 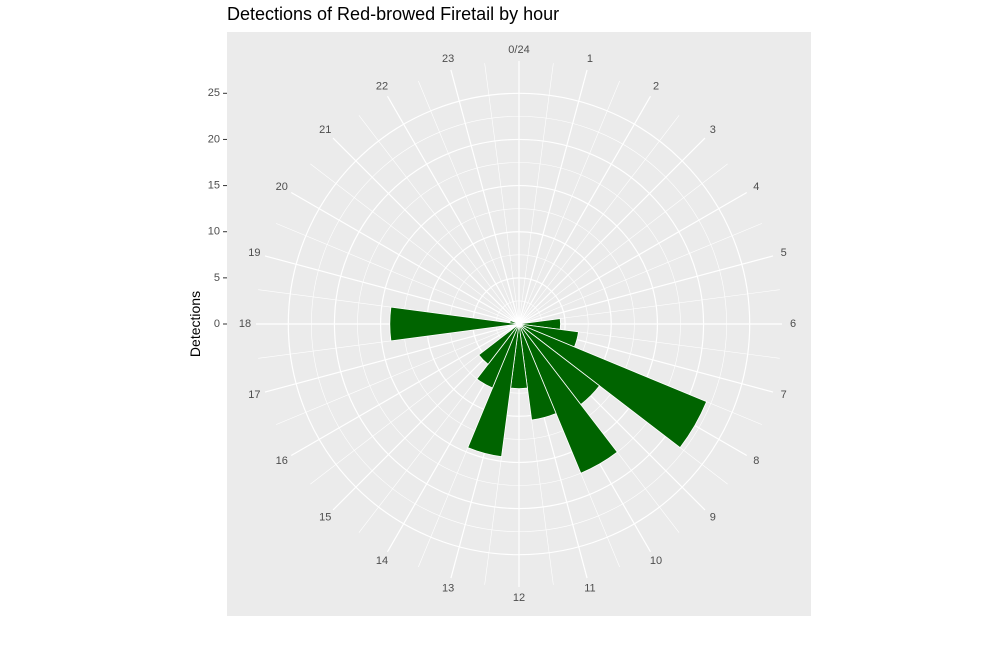 What do you see at coordinates (756, 461) in the screenshot?
I see `hour-label: 8` at bounding box center [756, 461].